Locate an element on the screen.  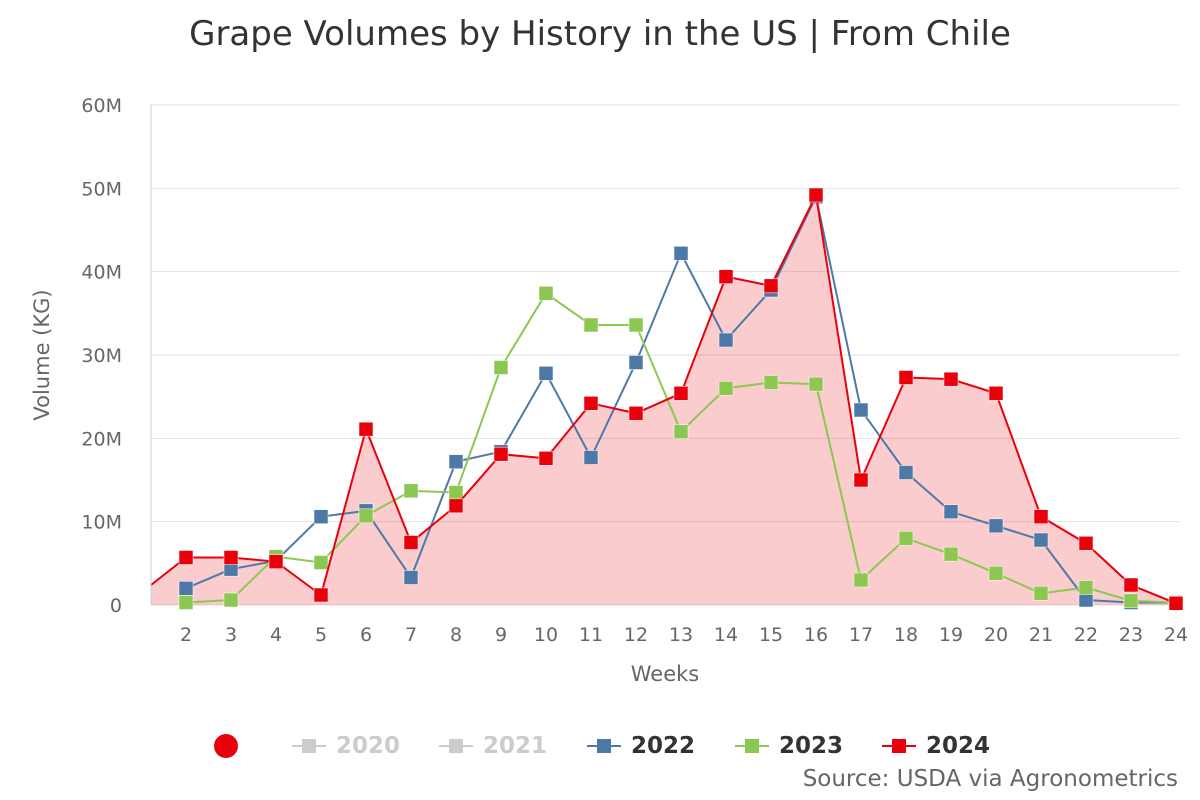
y-tick-label: 20M is located at coordinates (101, 439).